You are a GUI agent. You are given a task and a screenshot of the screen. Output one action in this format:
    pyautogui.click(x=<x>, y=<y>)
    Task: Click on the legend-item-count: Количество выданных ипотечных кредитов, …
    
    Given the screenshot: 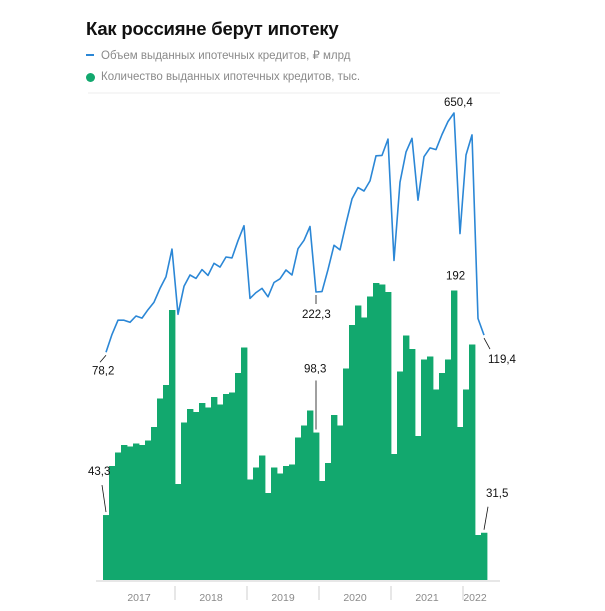 What is the action you would take?
    pyautogui.click(x=223, y=77)
    